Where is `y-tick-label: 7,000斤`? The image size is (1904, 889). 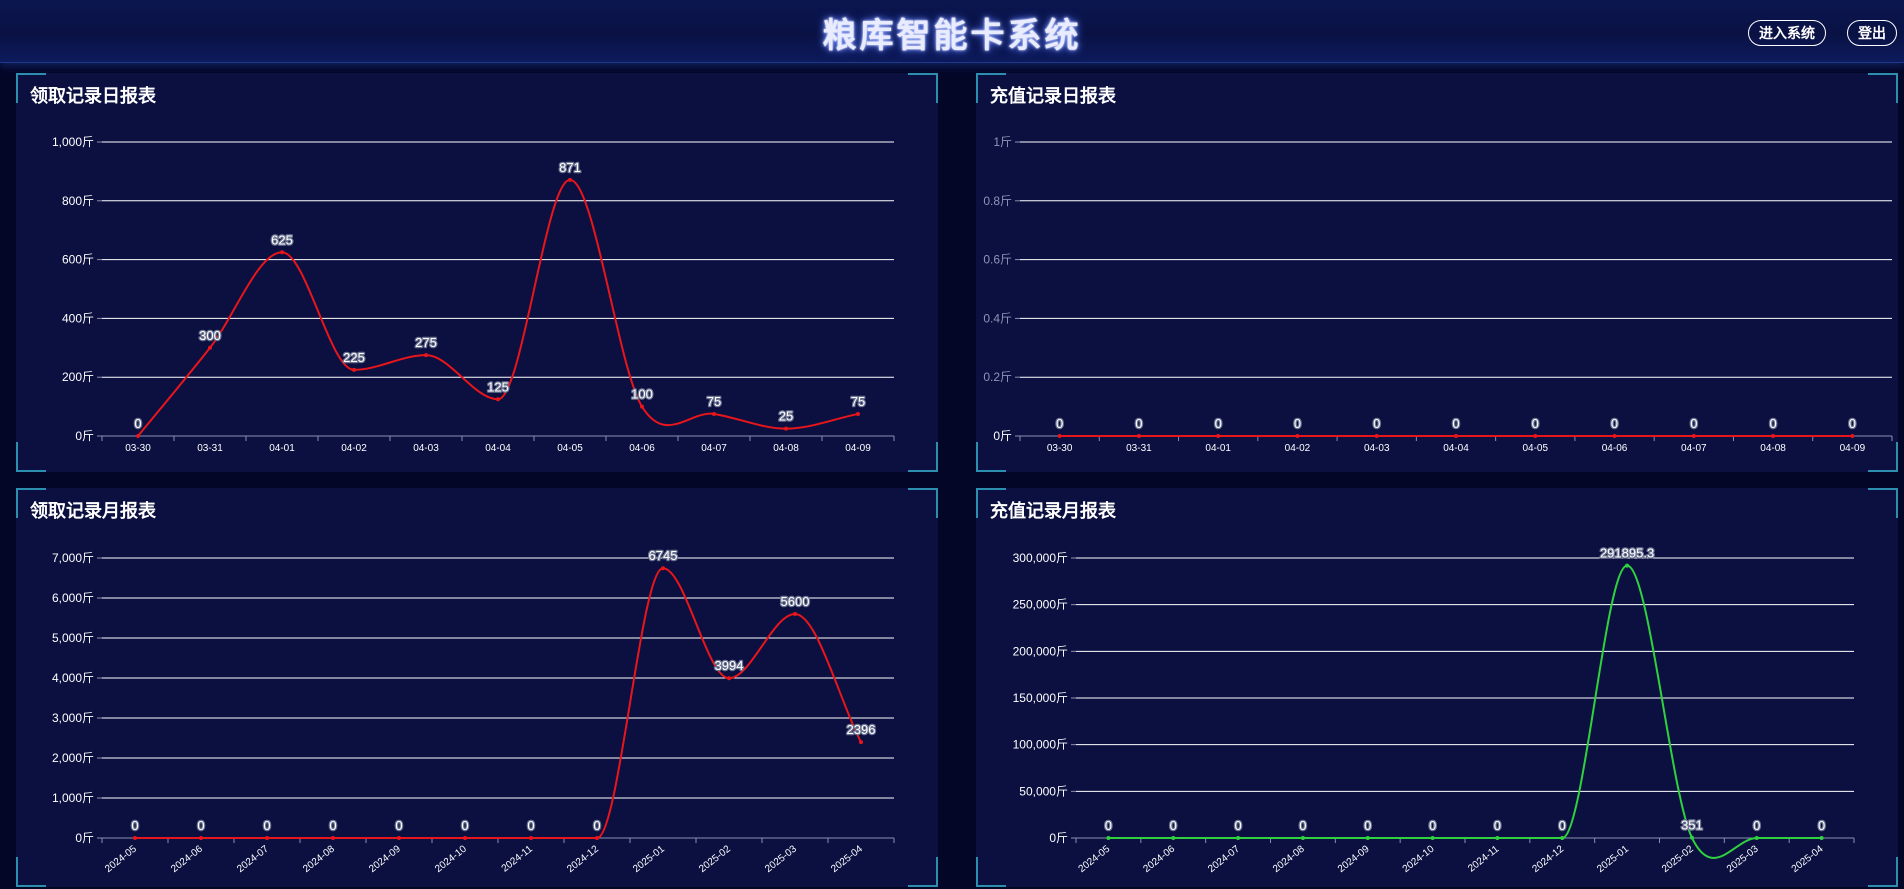 y-tick-label: 7,000斤 is located at coordinates (73, 558).